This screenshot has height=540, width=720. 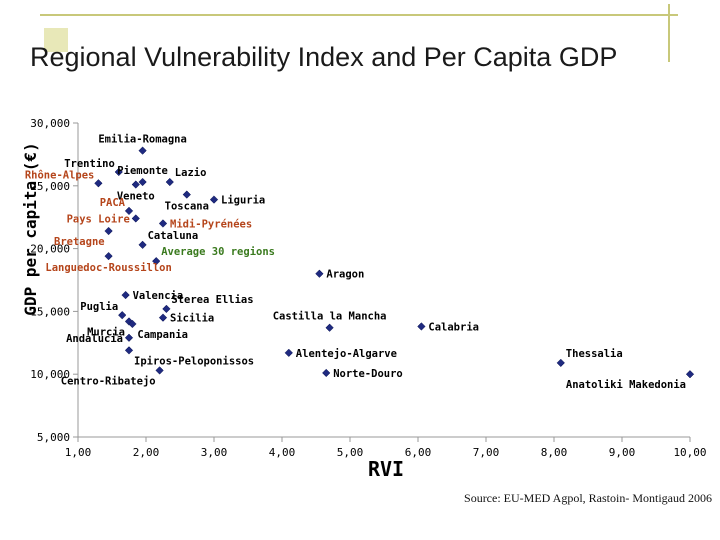 What do you see at coordinates (99, 307) in the screenshot?
I see `data-point-label: Puglia` at bounding box center [99, 307].